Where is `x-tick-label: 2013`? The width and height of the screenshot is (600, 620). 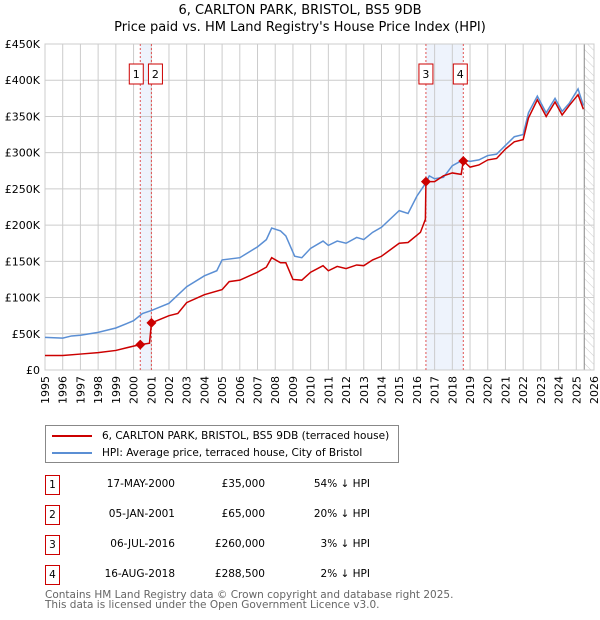
x-tick-label: 2013 is located at coordinates (364, 390).